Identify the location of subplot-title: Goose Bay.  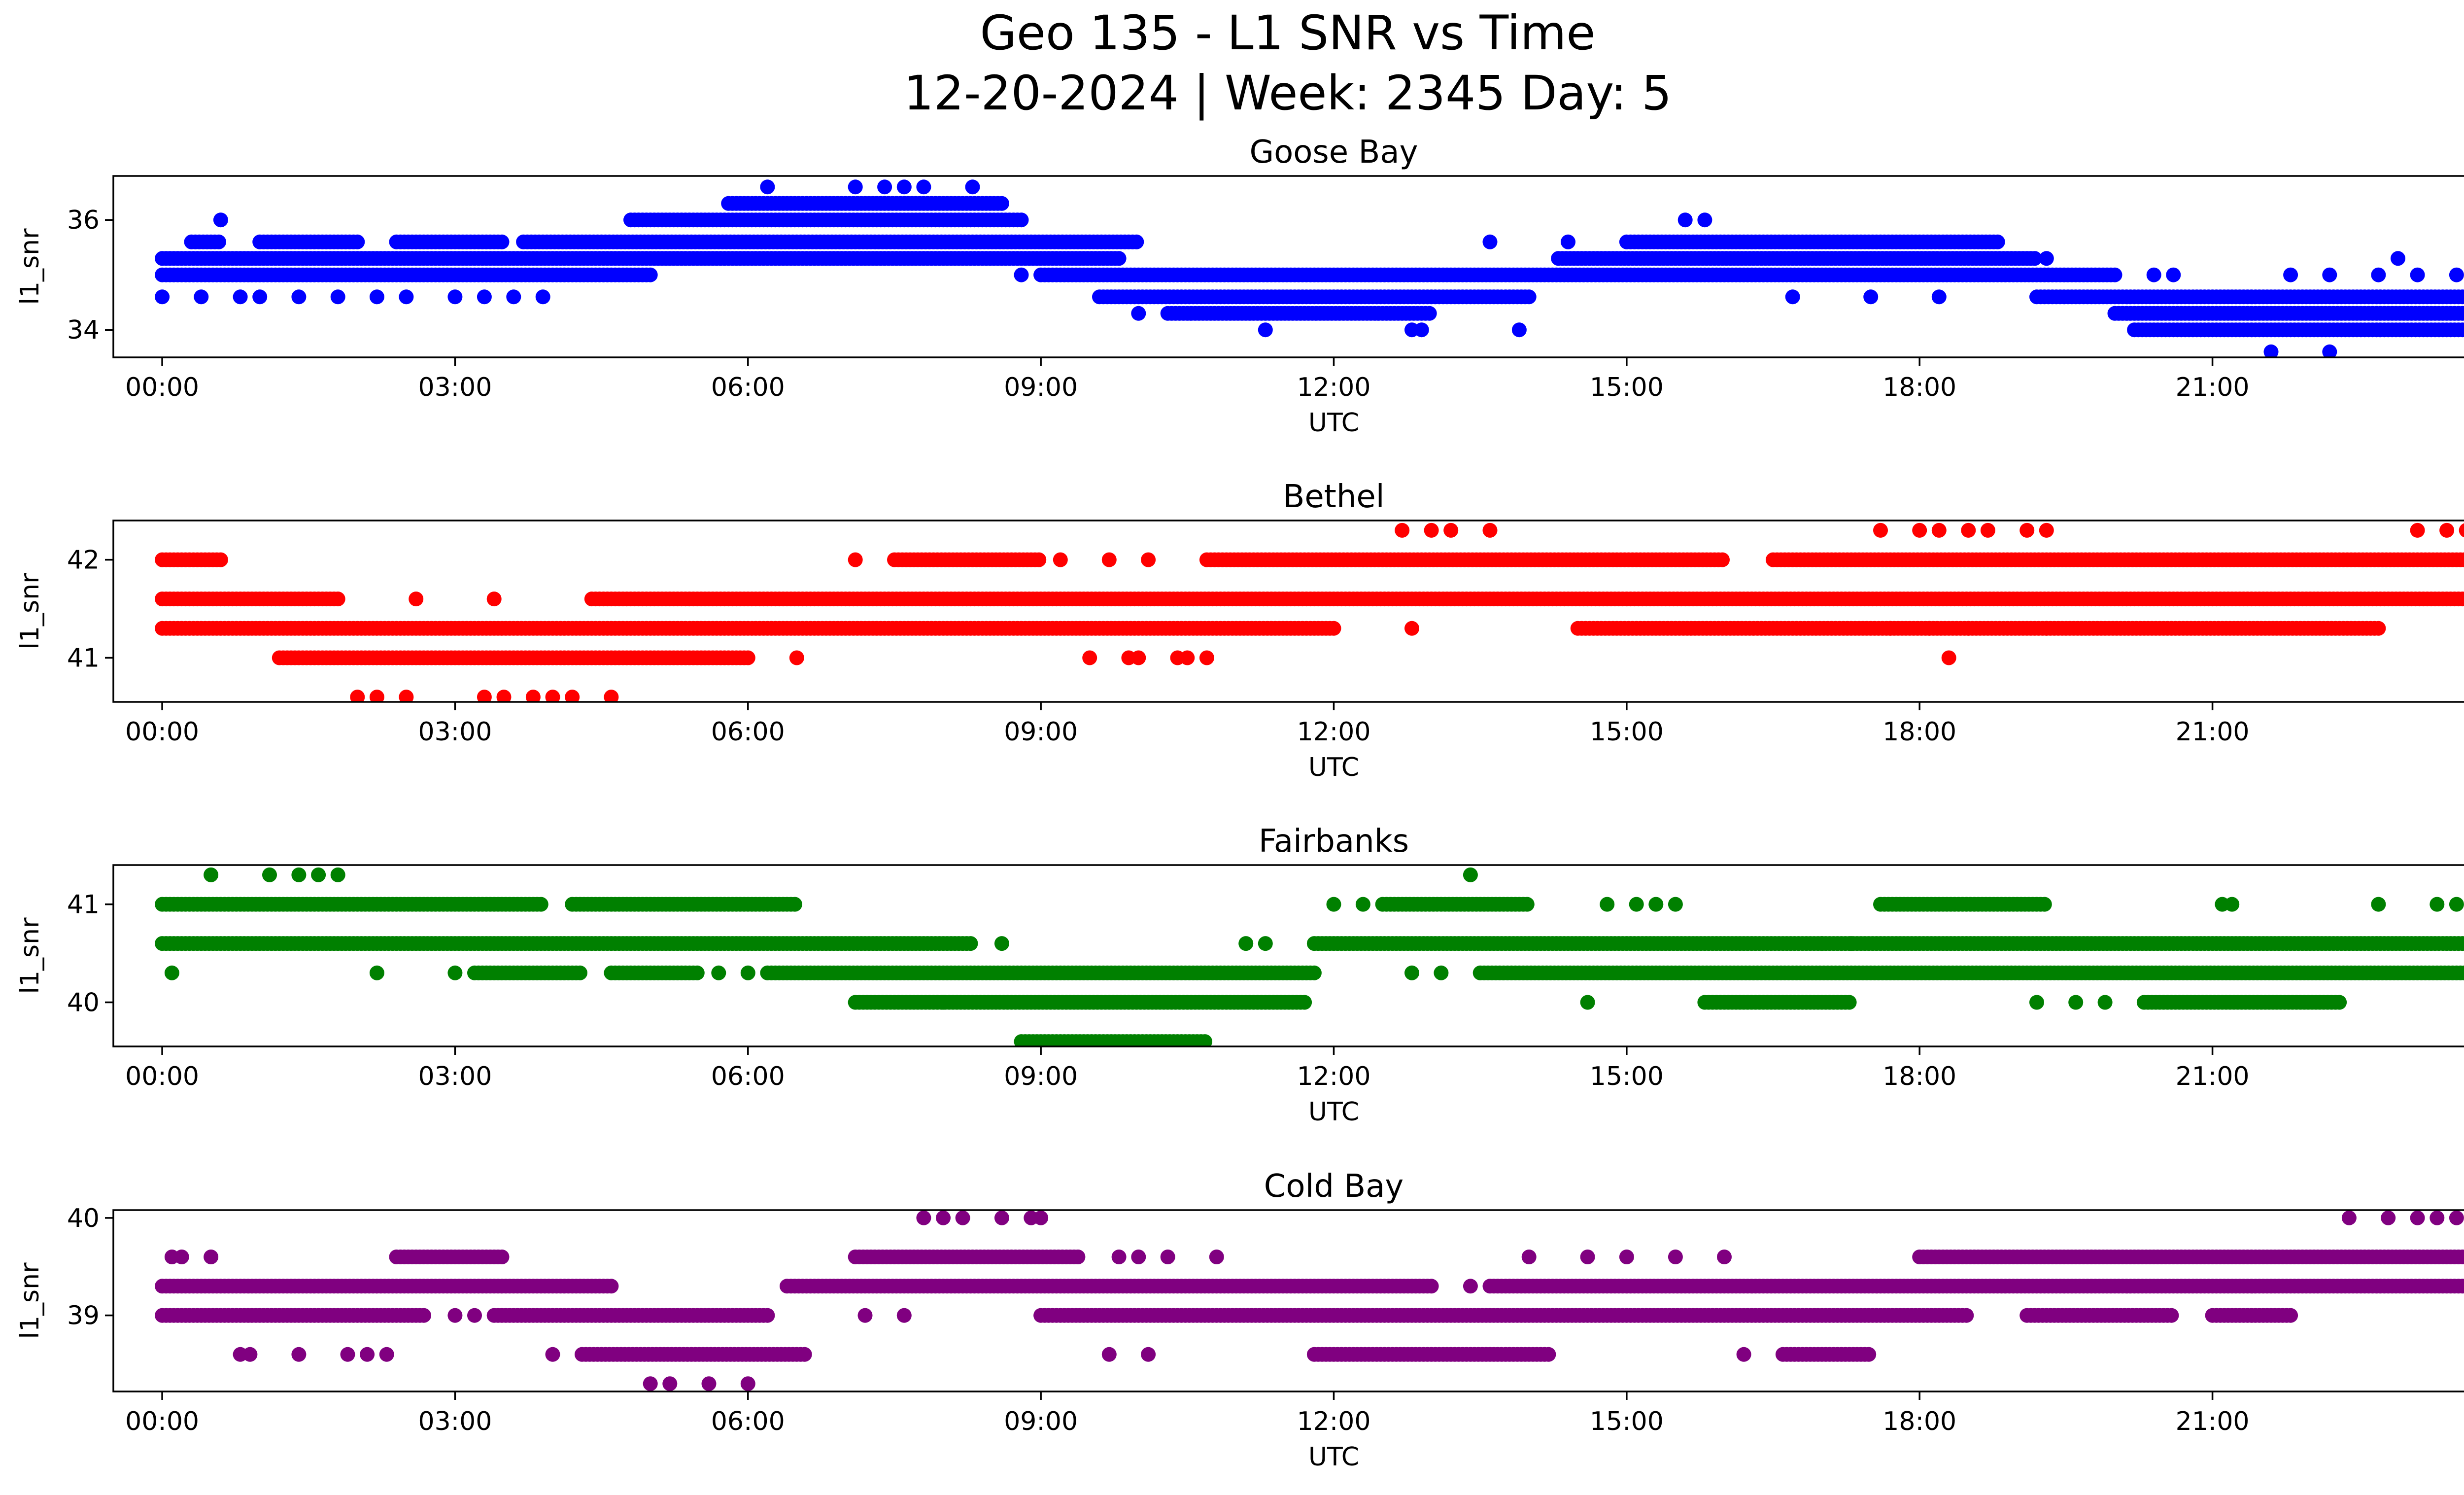
(1334, 152).